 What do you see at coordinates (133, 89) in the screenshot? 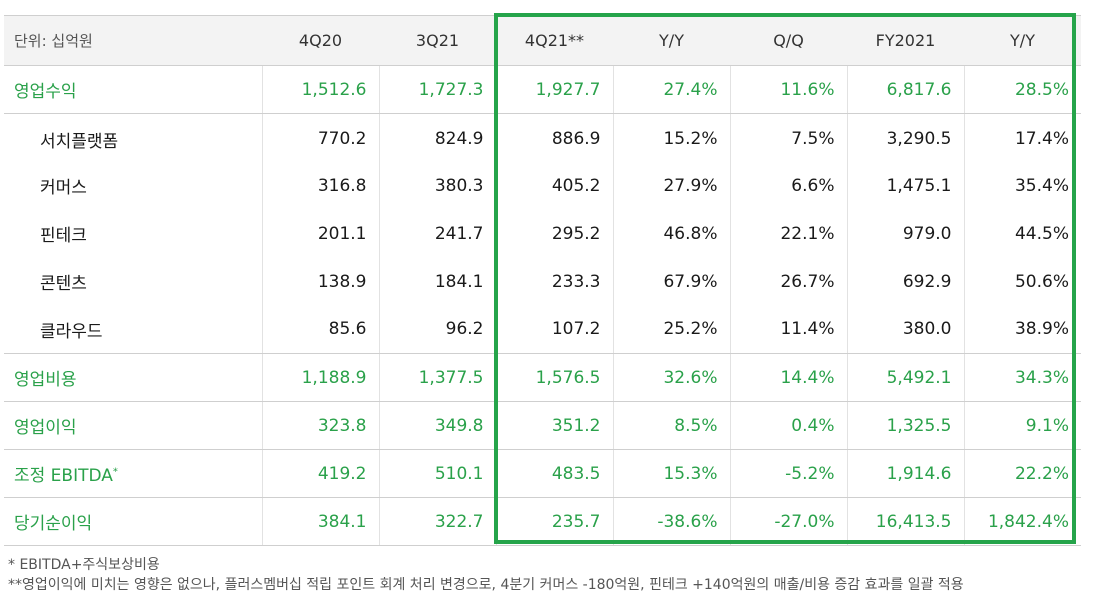
I see `row-label: 영업수익` at bounding box center [133, 89].